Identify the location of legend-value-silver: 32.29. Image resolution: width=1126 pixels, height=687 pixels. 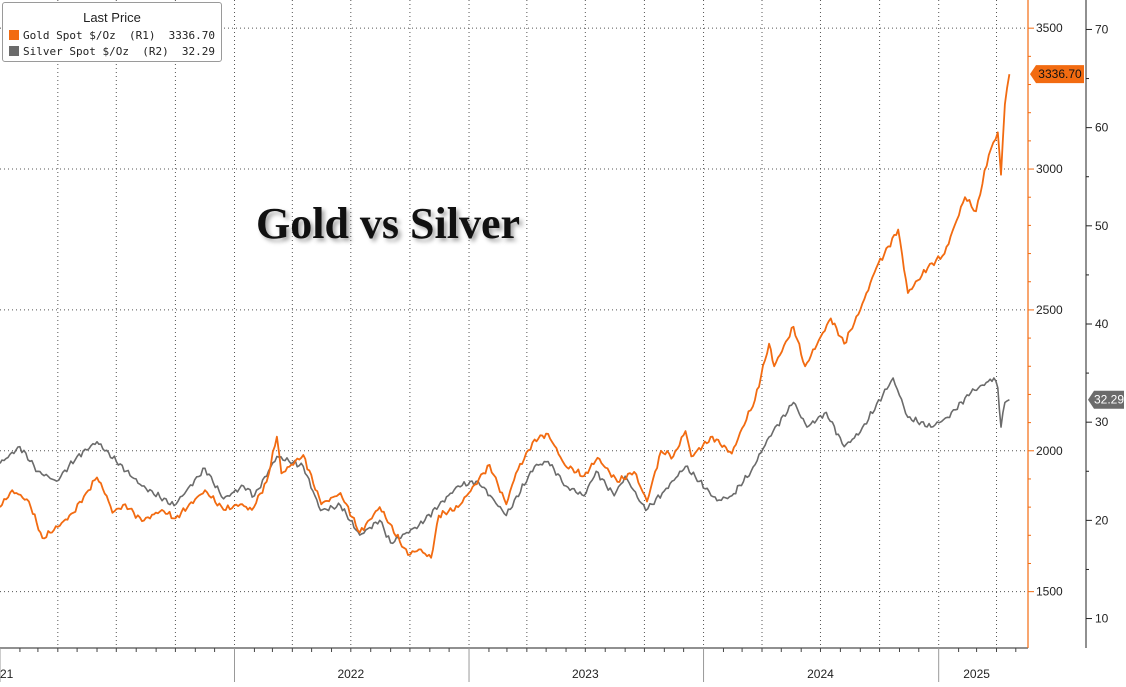
(198, 51).